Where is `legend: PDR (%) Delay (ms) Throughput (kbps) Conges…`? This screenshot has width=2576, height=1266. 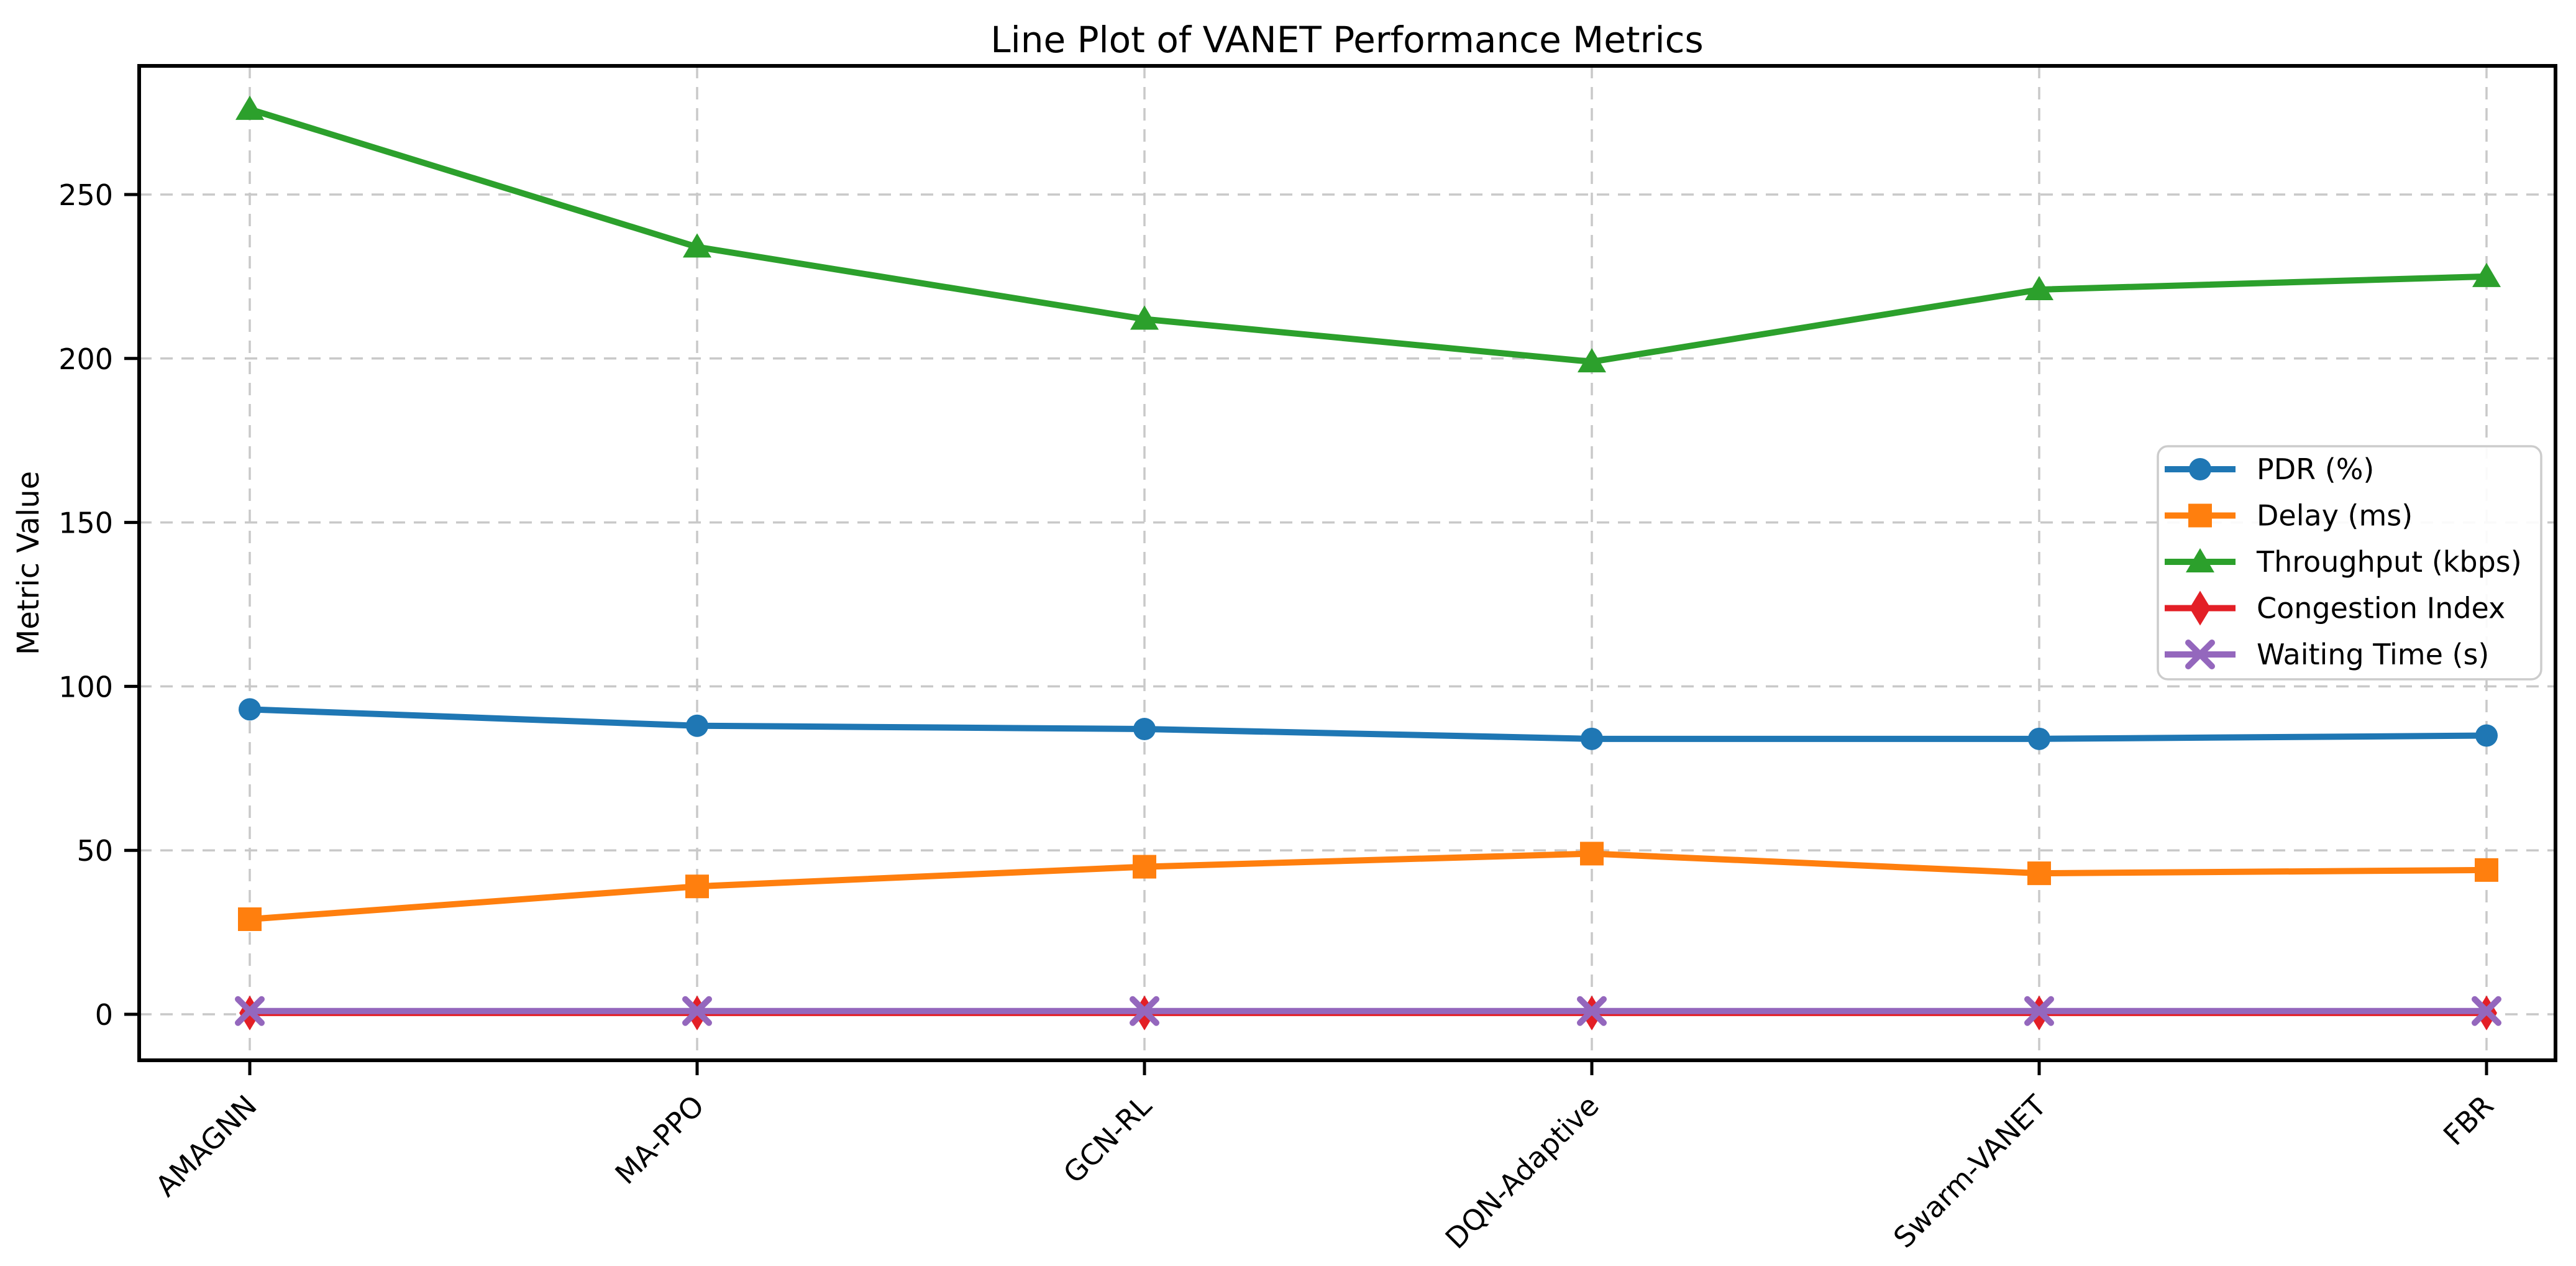
legend: PDR (%) Delay (ms) Throughput (kbps) Conges… is located at coordinates (2349, 563).